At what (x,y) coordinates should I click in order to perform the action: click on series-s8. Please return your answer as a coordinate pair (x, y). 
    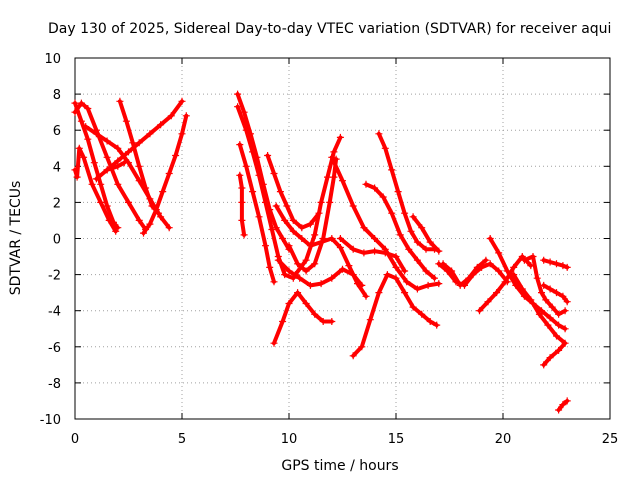
    Looking at the image, I should click on (110, 171).